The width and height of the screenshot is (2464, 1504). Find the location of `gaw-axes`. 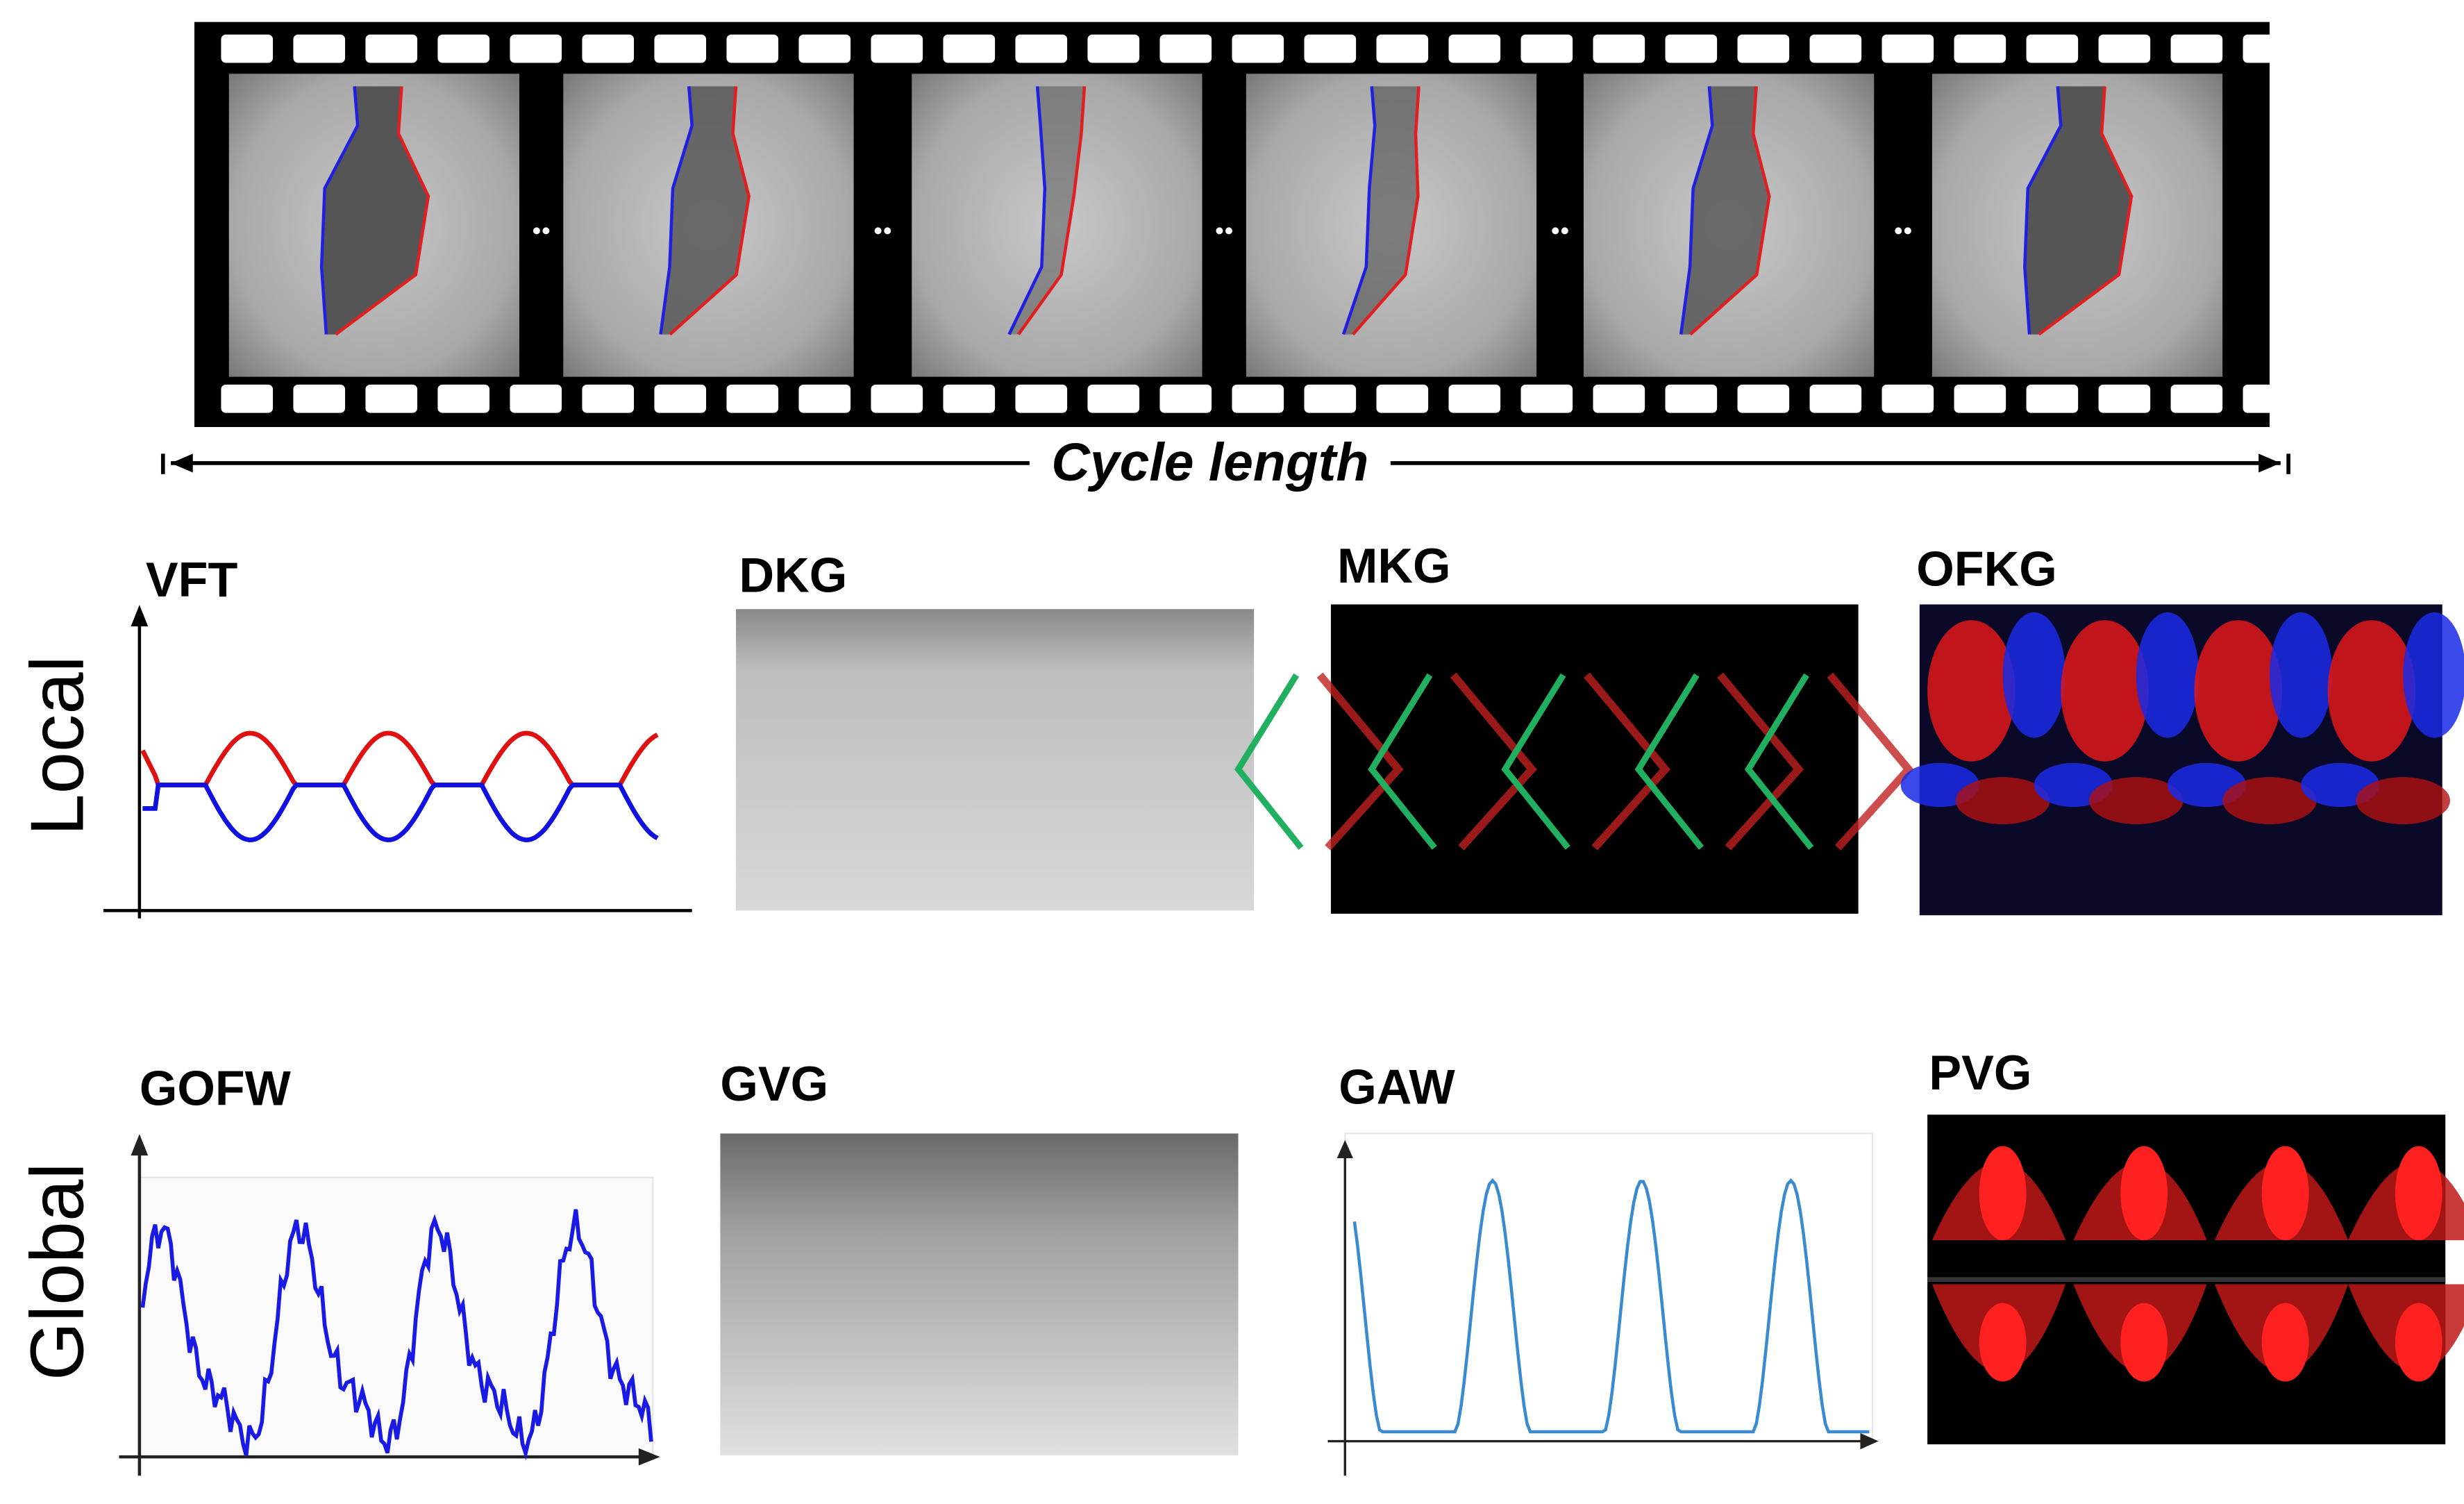

gaw-axes is located at coordinates (1603, 1307).